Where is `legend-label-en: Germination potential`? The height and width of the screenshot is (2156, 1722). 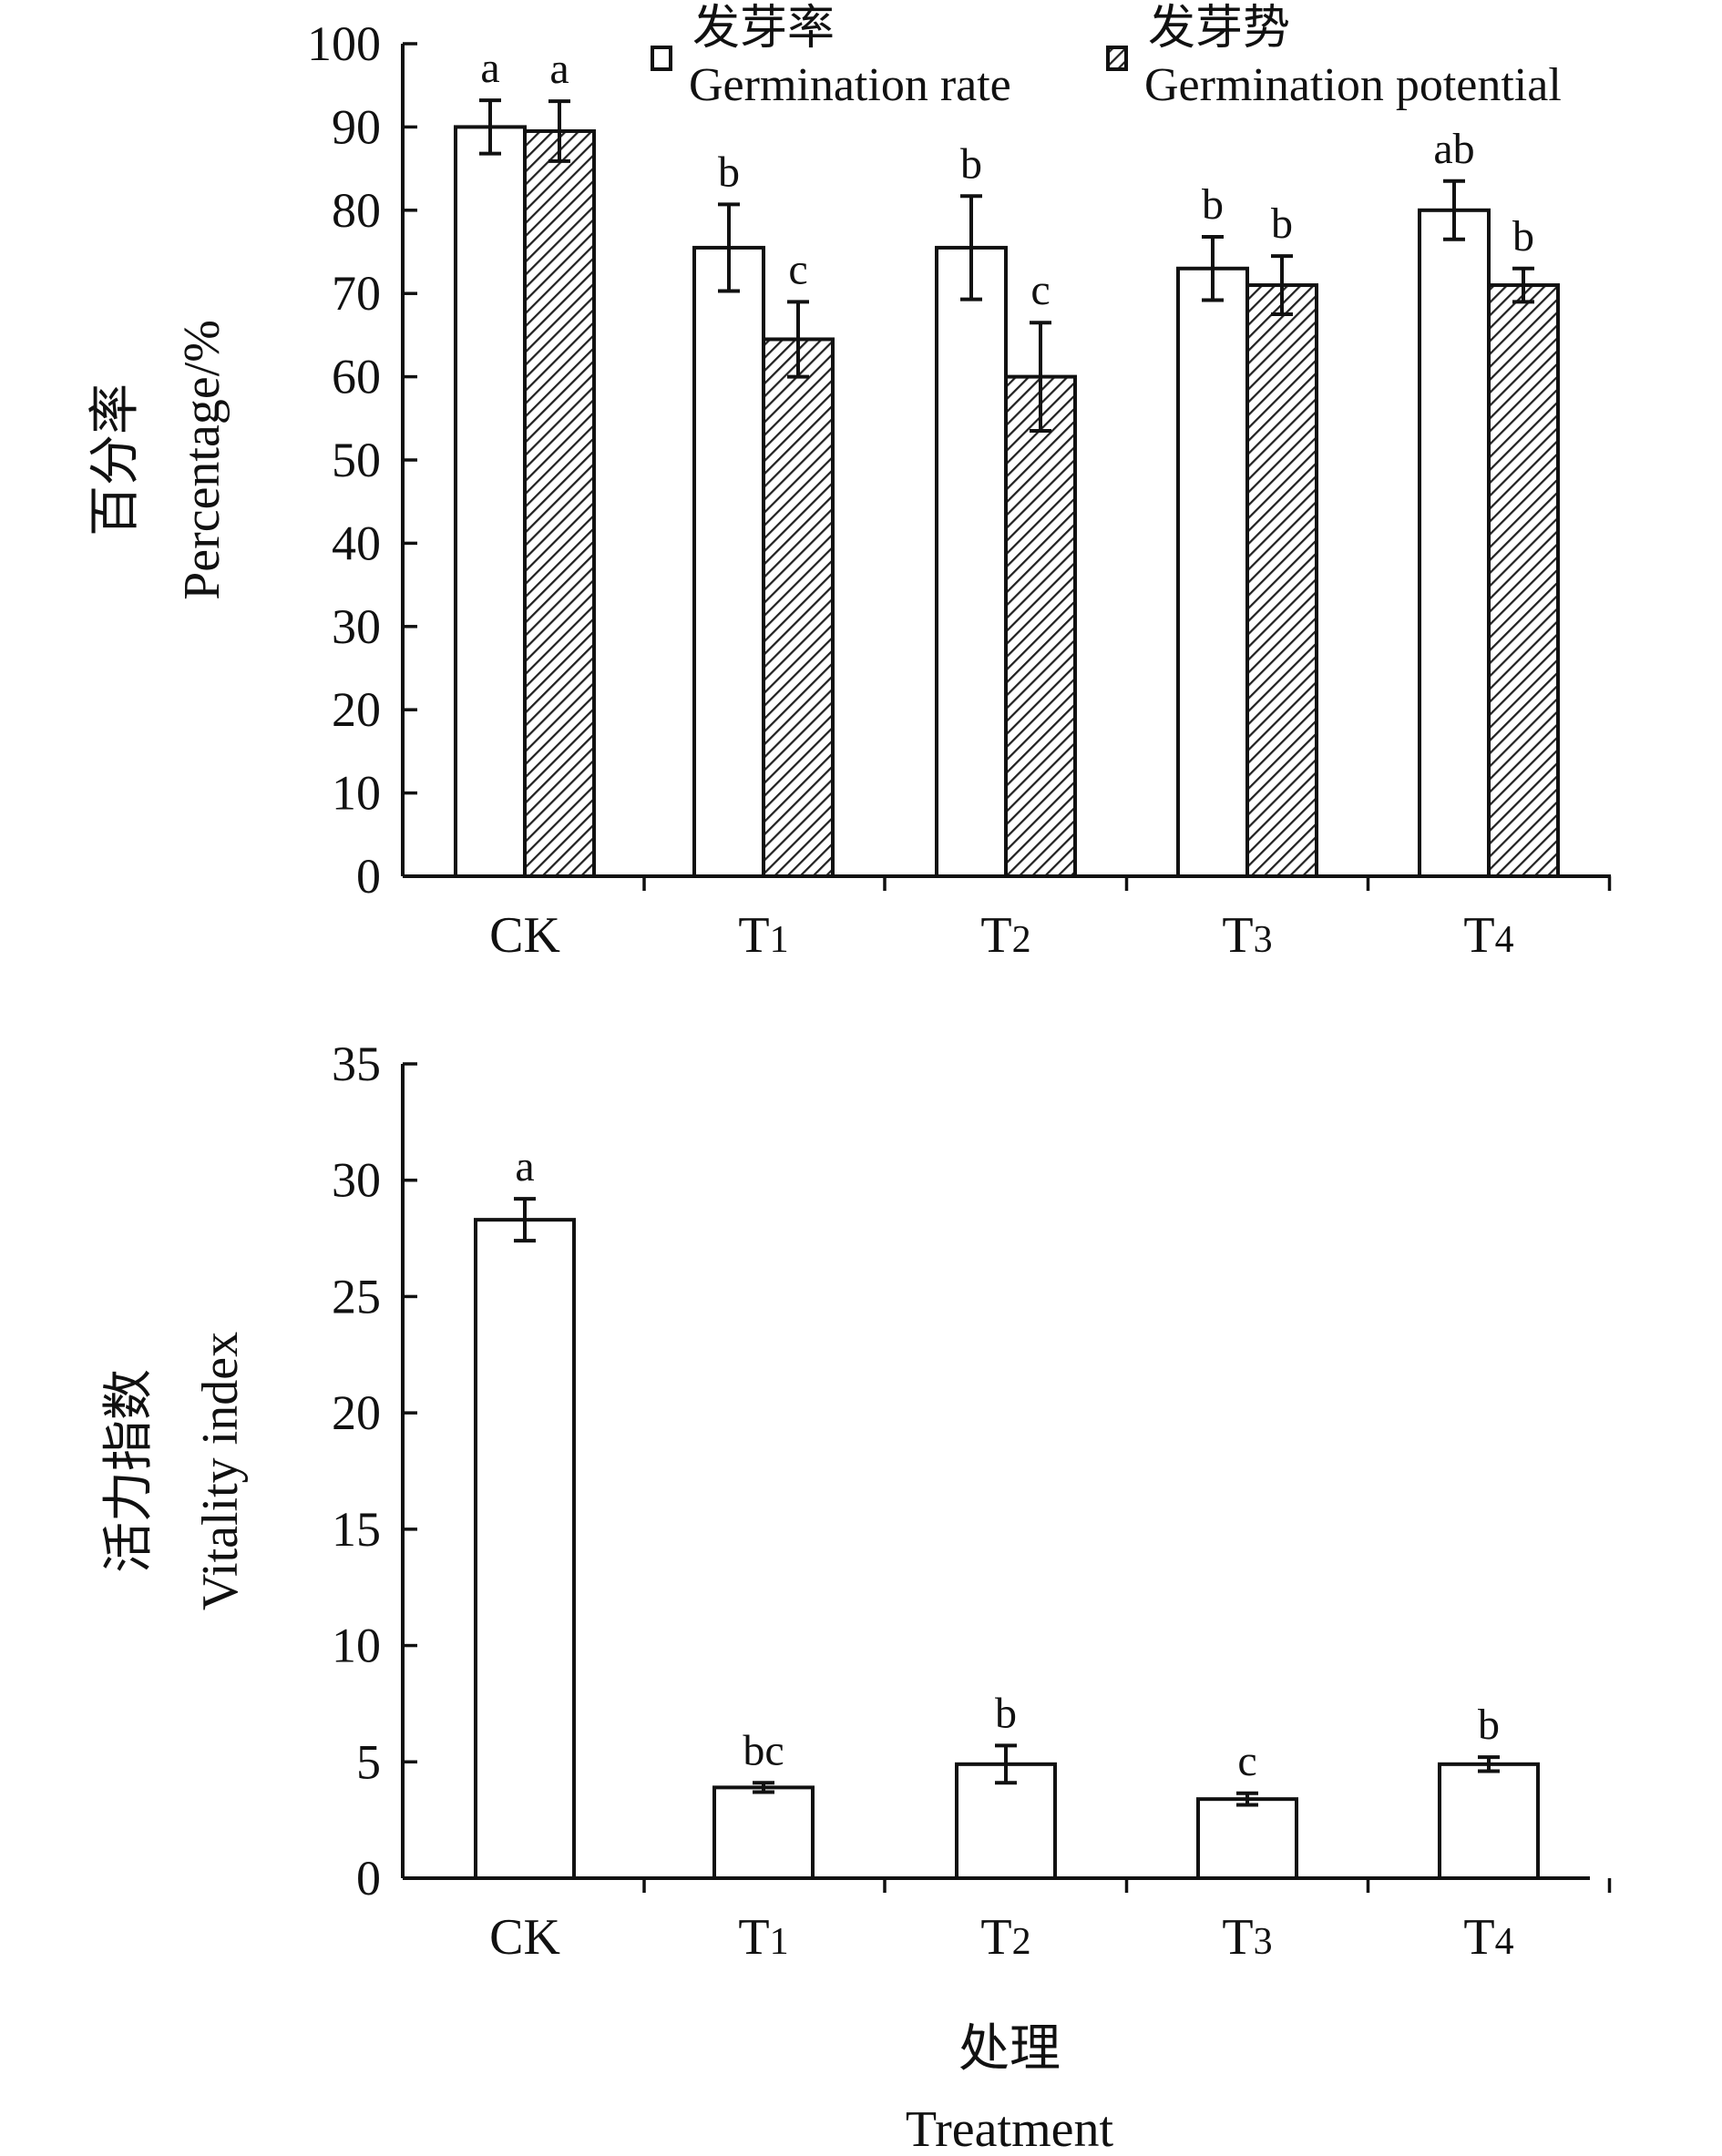 legend-label-en: Germination potential is located at coordinates (1353, 85).